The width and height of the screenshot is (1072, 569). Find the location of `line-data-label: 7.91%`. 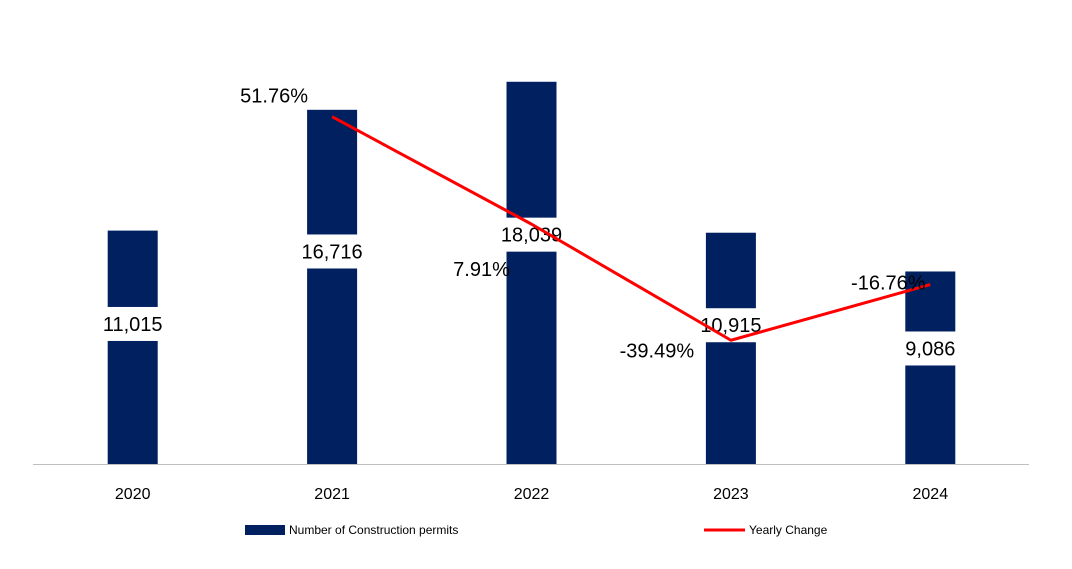

line-data-label: 7.91% is located at coordinates (481, 270).